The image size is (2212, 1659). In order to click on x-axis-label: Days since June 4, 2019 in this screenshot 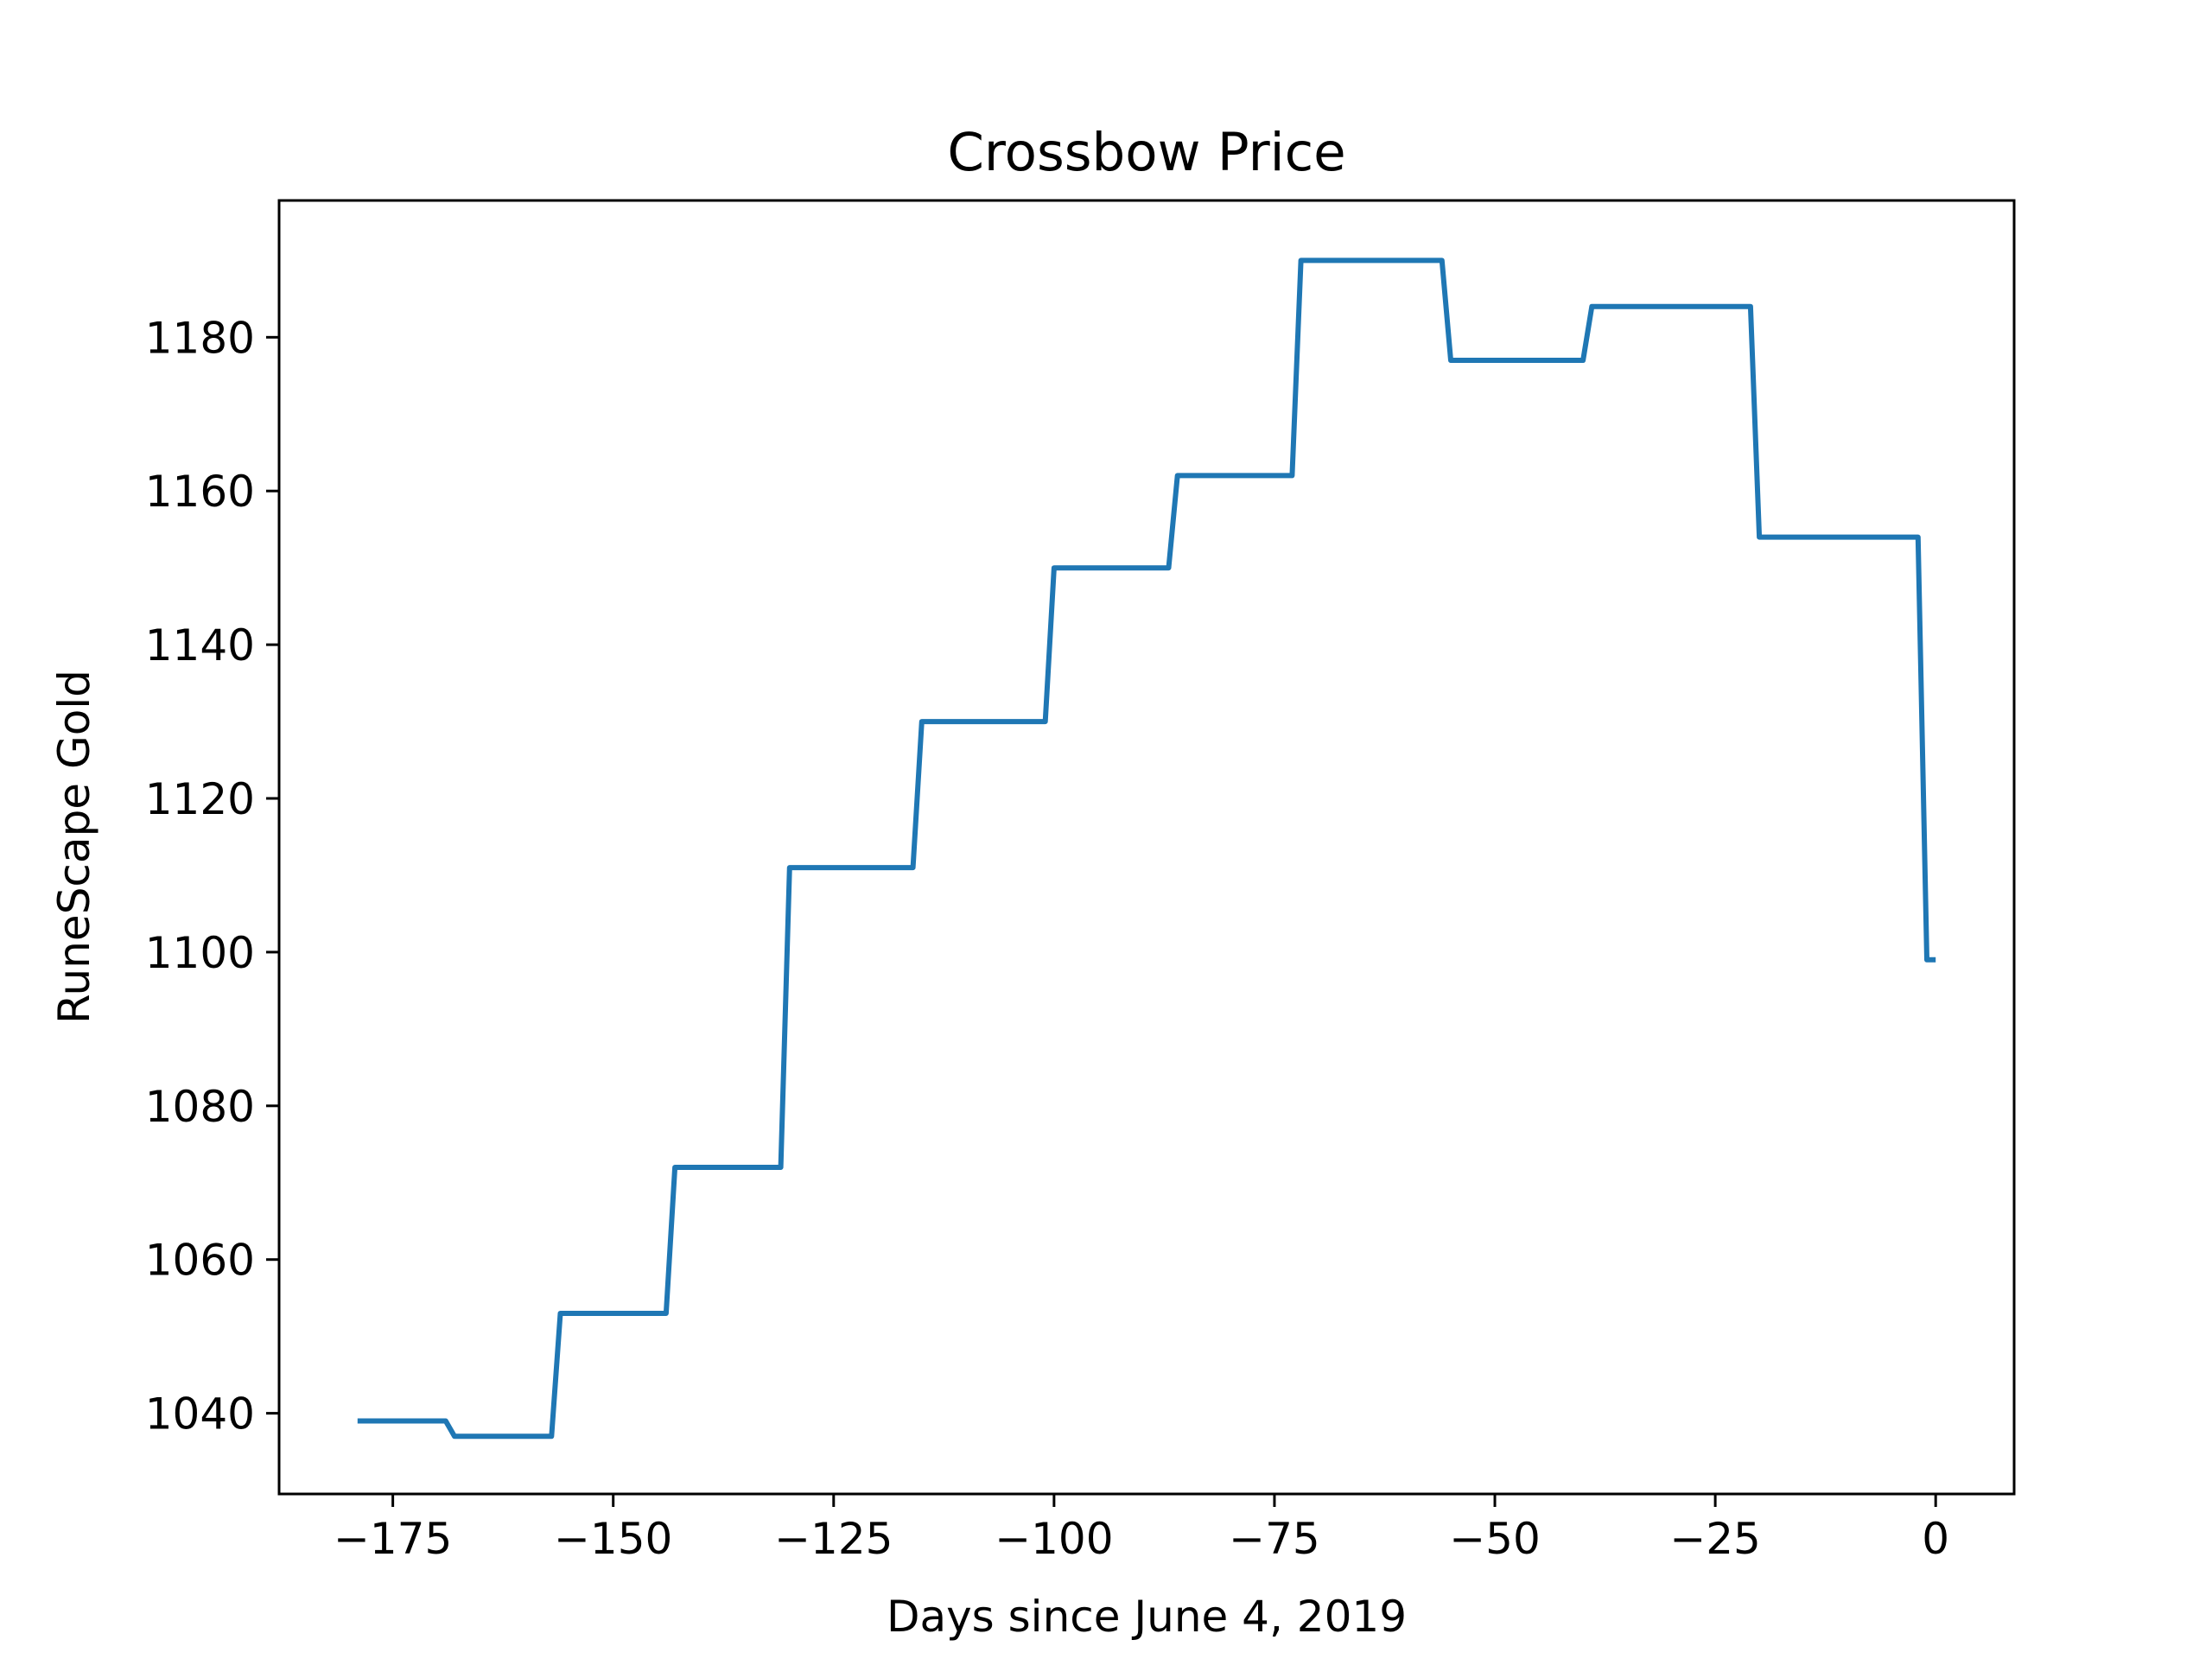, I will do `click(1147, 1617)`.